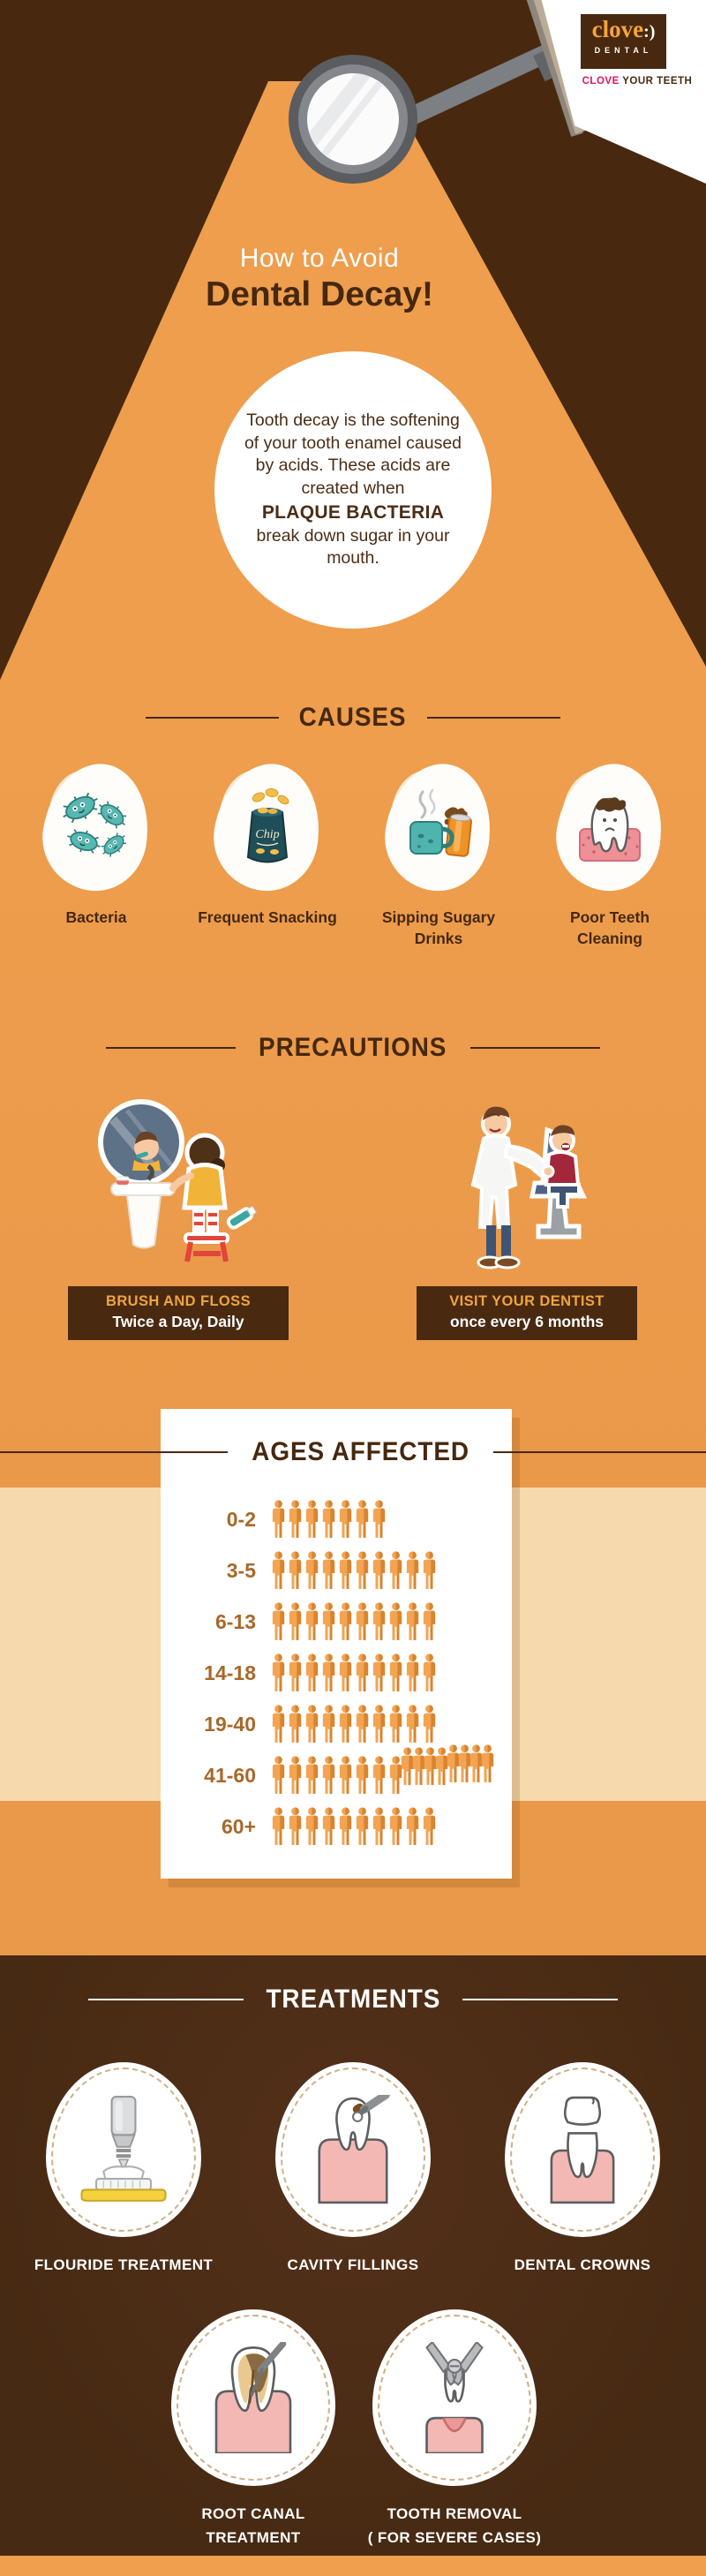 The image size is (706, 2576). I want to click on age-row-60-plus: 60+, so click(371, 1827).